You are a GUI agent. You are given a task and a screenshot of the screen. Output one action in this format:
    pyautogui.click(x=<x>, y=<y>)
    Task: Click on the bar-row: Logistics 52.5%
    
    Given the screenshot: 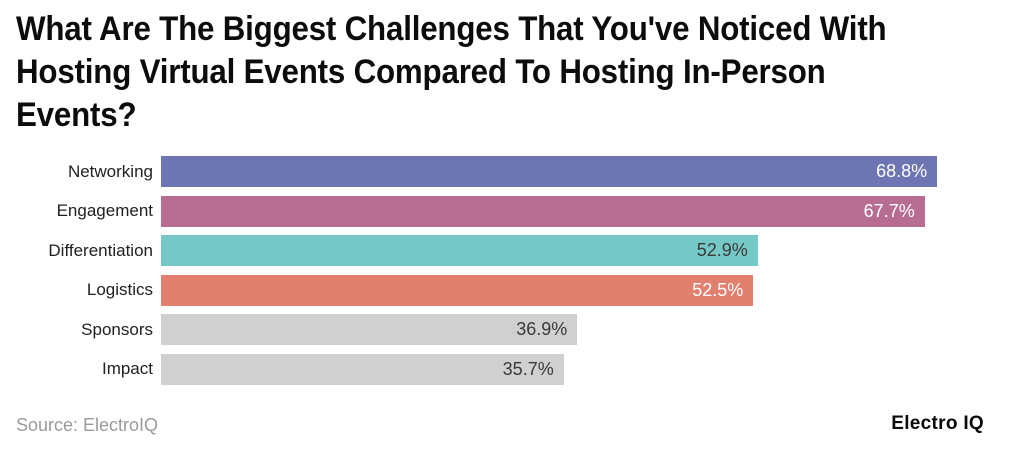 What is the action you would take?
    pyautogui.click(x=512, y=290)
    